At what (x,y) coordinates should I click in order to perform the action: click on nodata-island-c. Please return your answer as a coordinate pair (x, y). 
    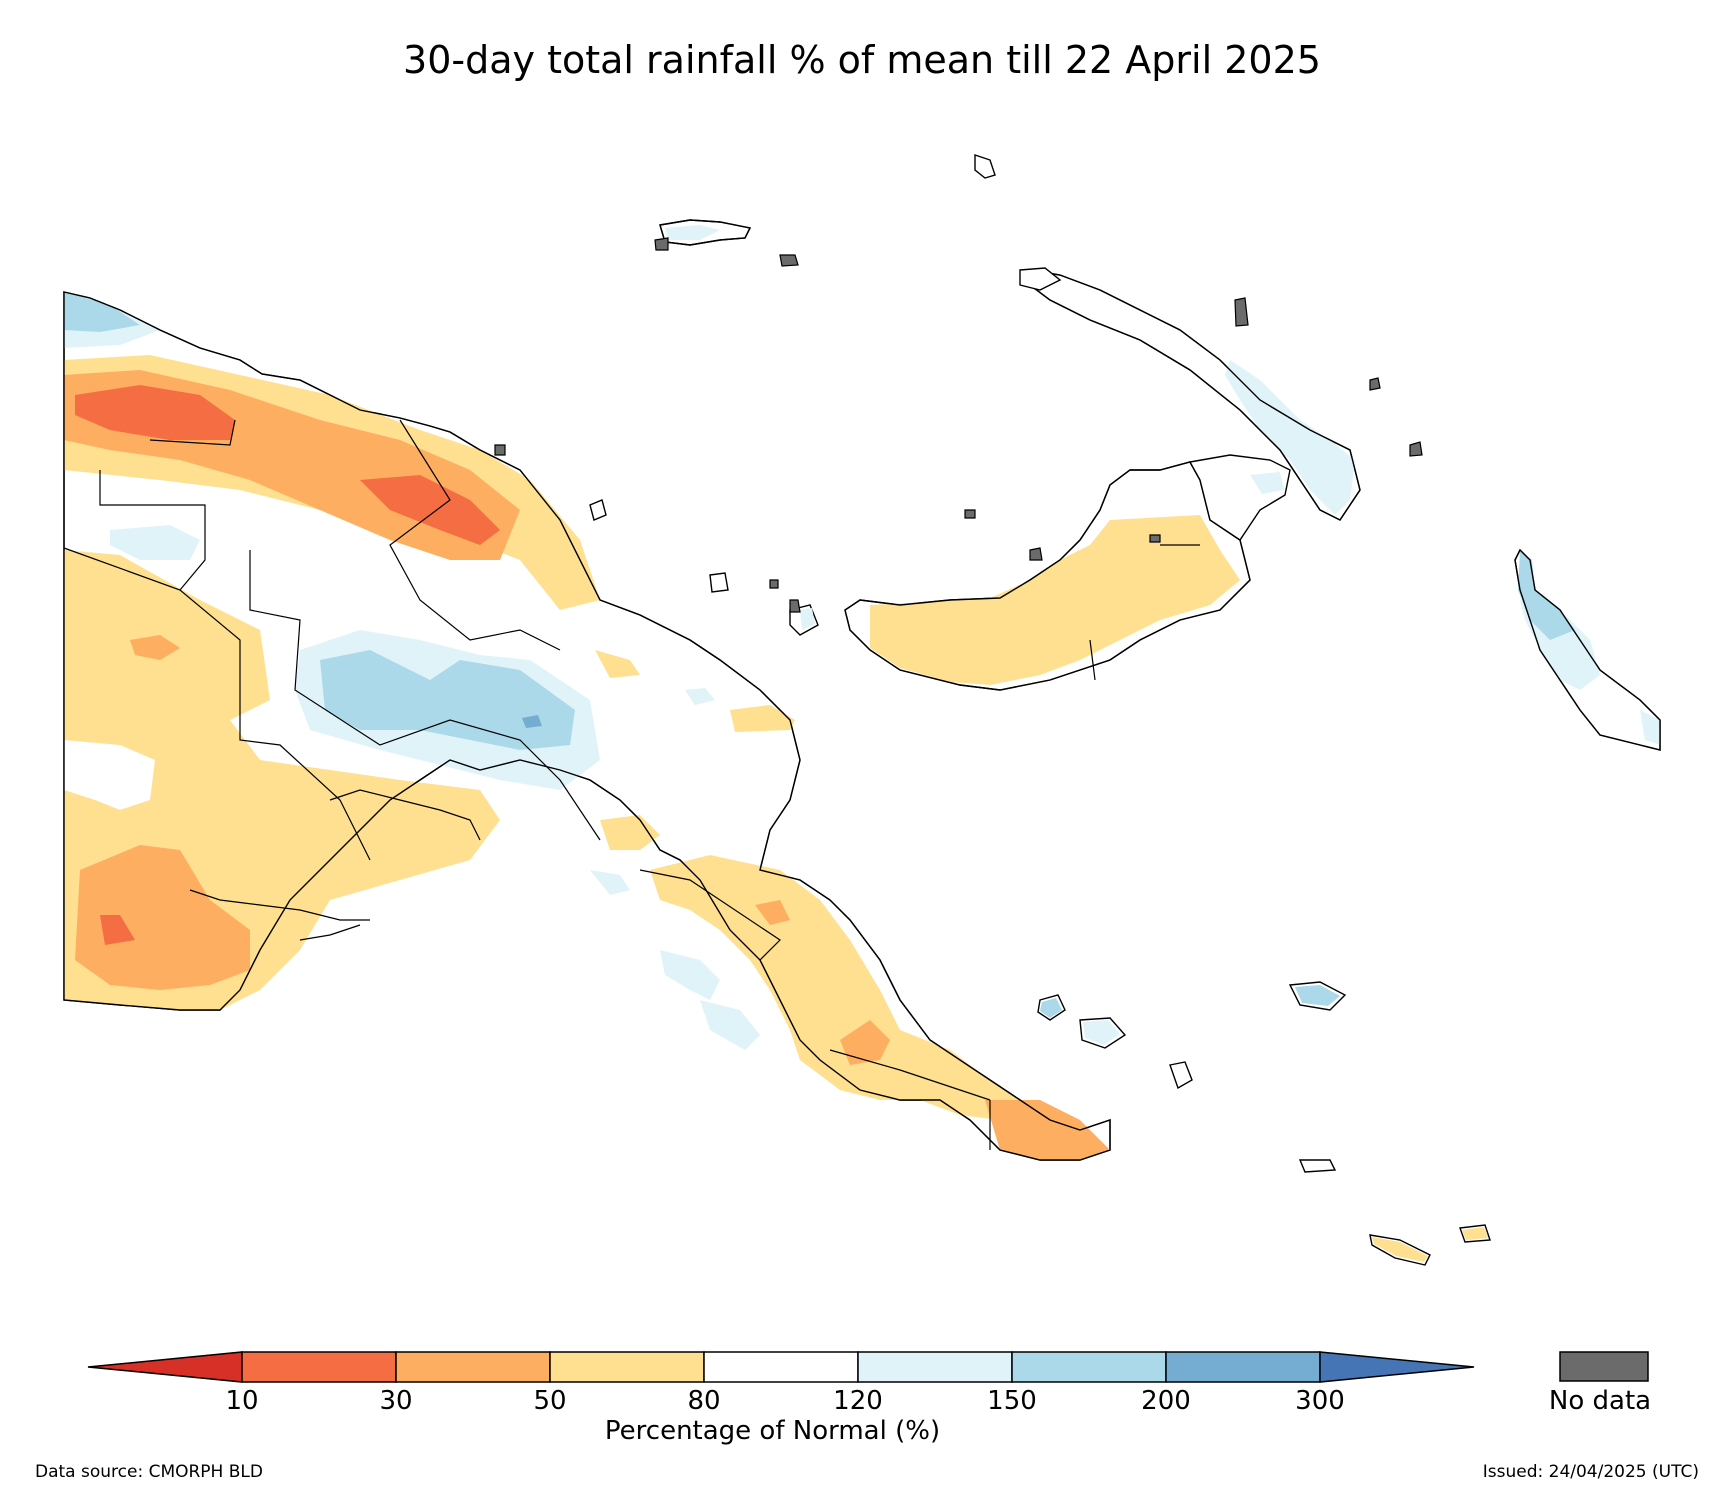
    Looking at the image, I should click on (970, 514).